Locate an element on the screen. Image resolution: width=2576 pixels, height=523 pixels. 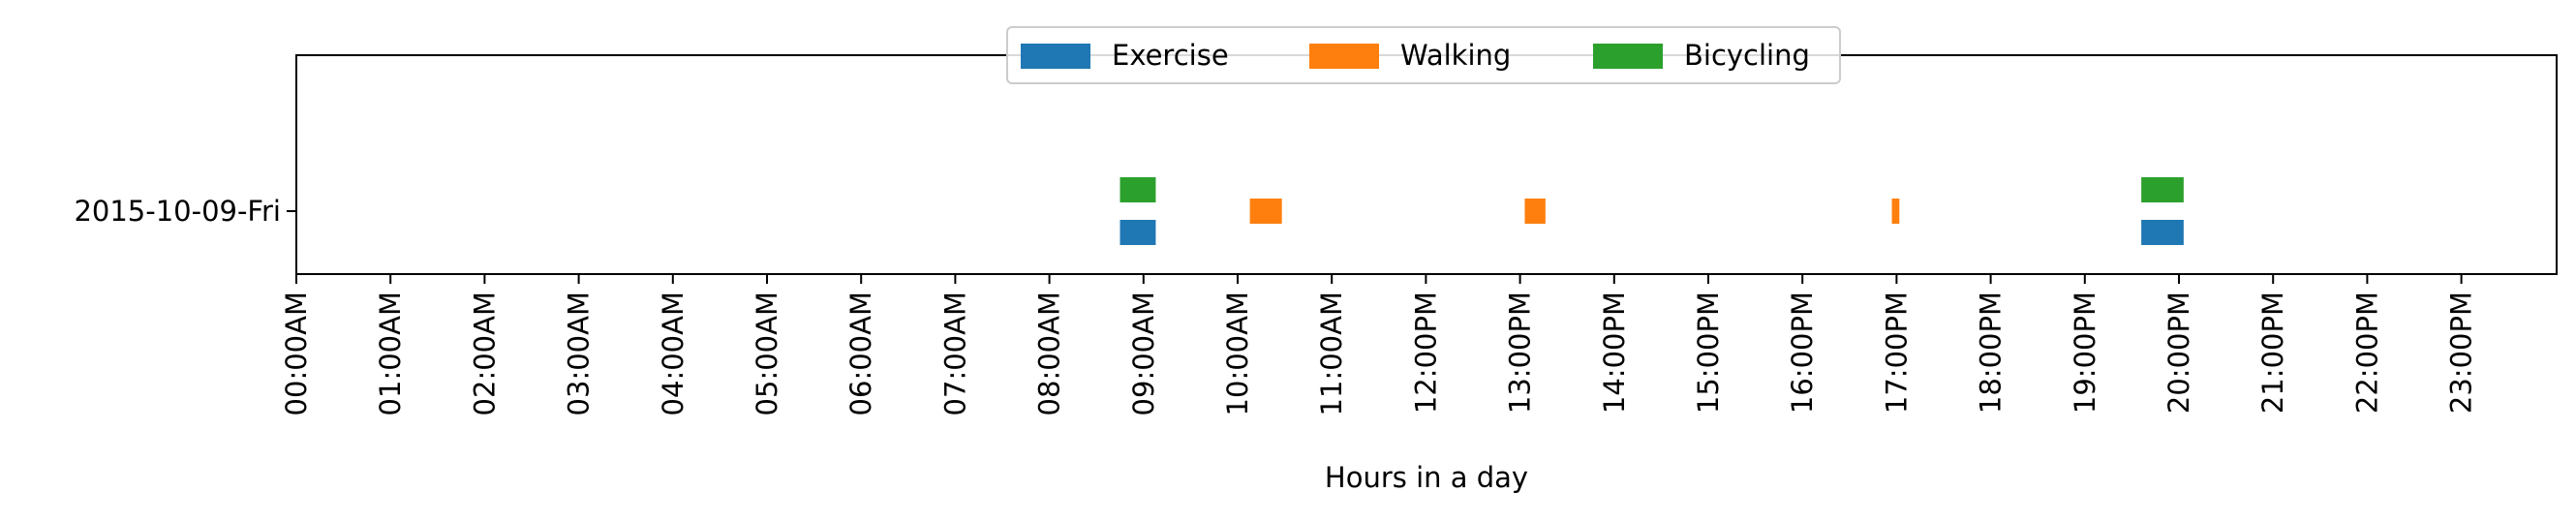
x-tick-label: 06:00AM is located at coordinates (860, 353).